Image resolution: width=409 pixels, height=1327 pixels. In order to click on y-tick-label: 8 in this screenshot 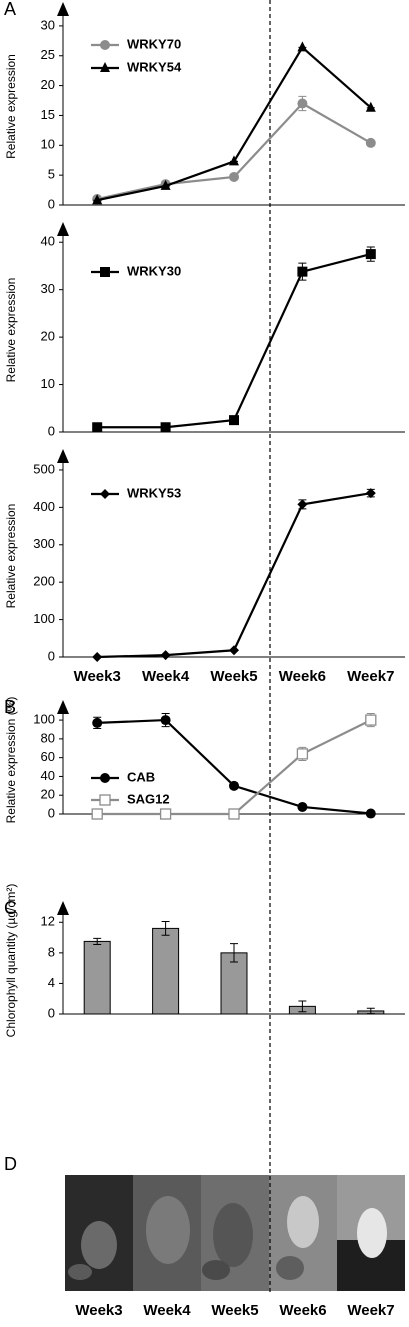, I will do `click(51, 951)`.